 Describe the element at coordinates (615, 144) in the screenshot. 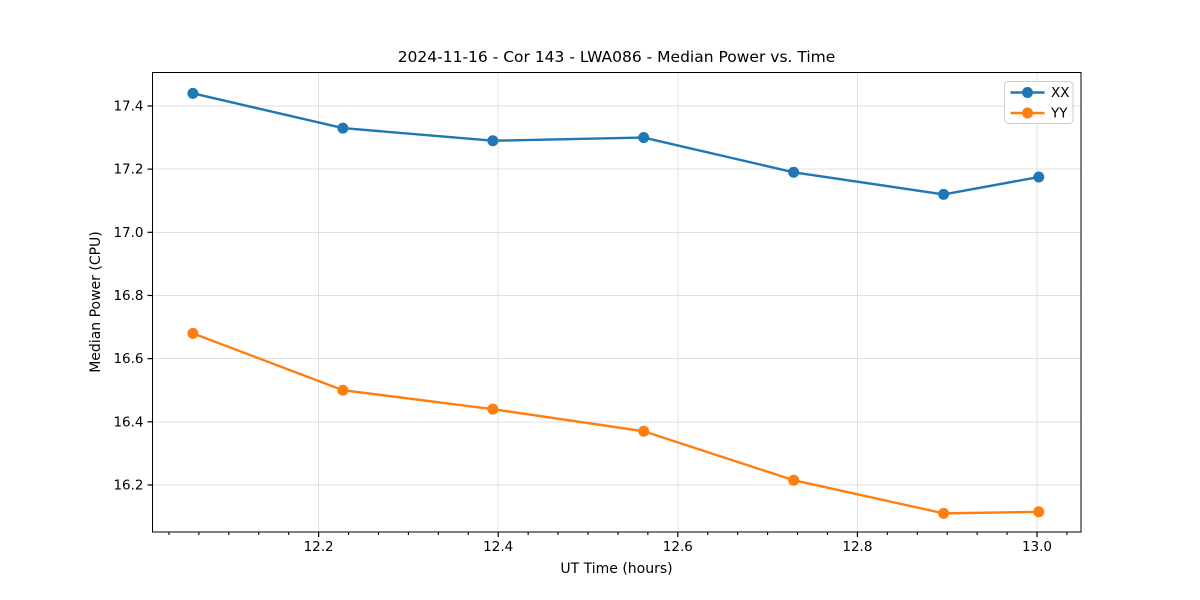

I see `series-line-XX` at that location.